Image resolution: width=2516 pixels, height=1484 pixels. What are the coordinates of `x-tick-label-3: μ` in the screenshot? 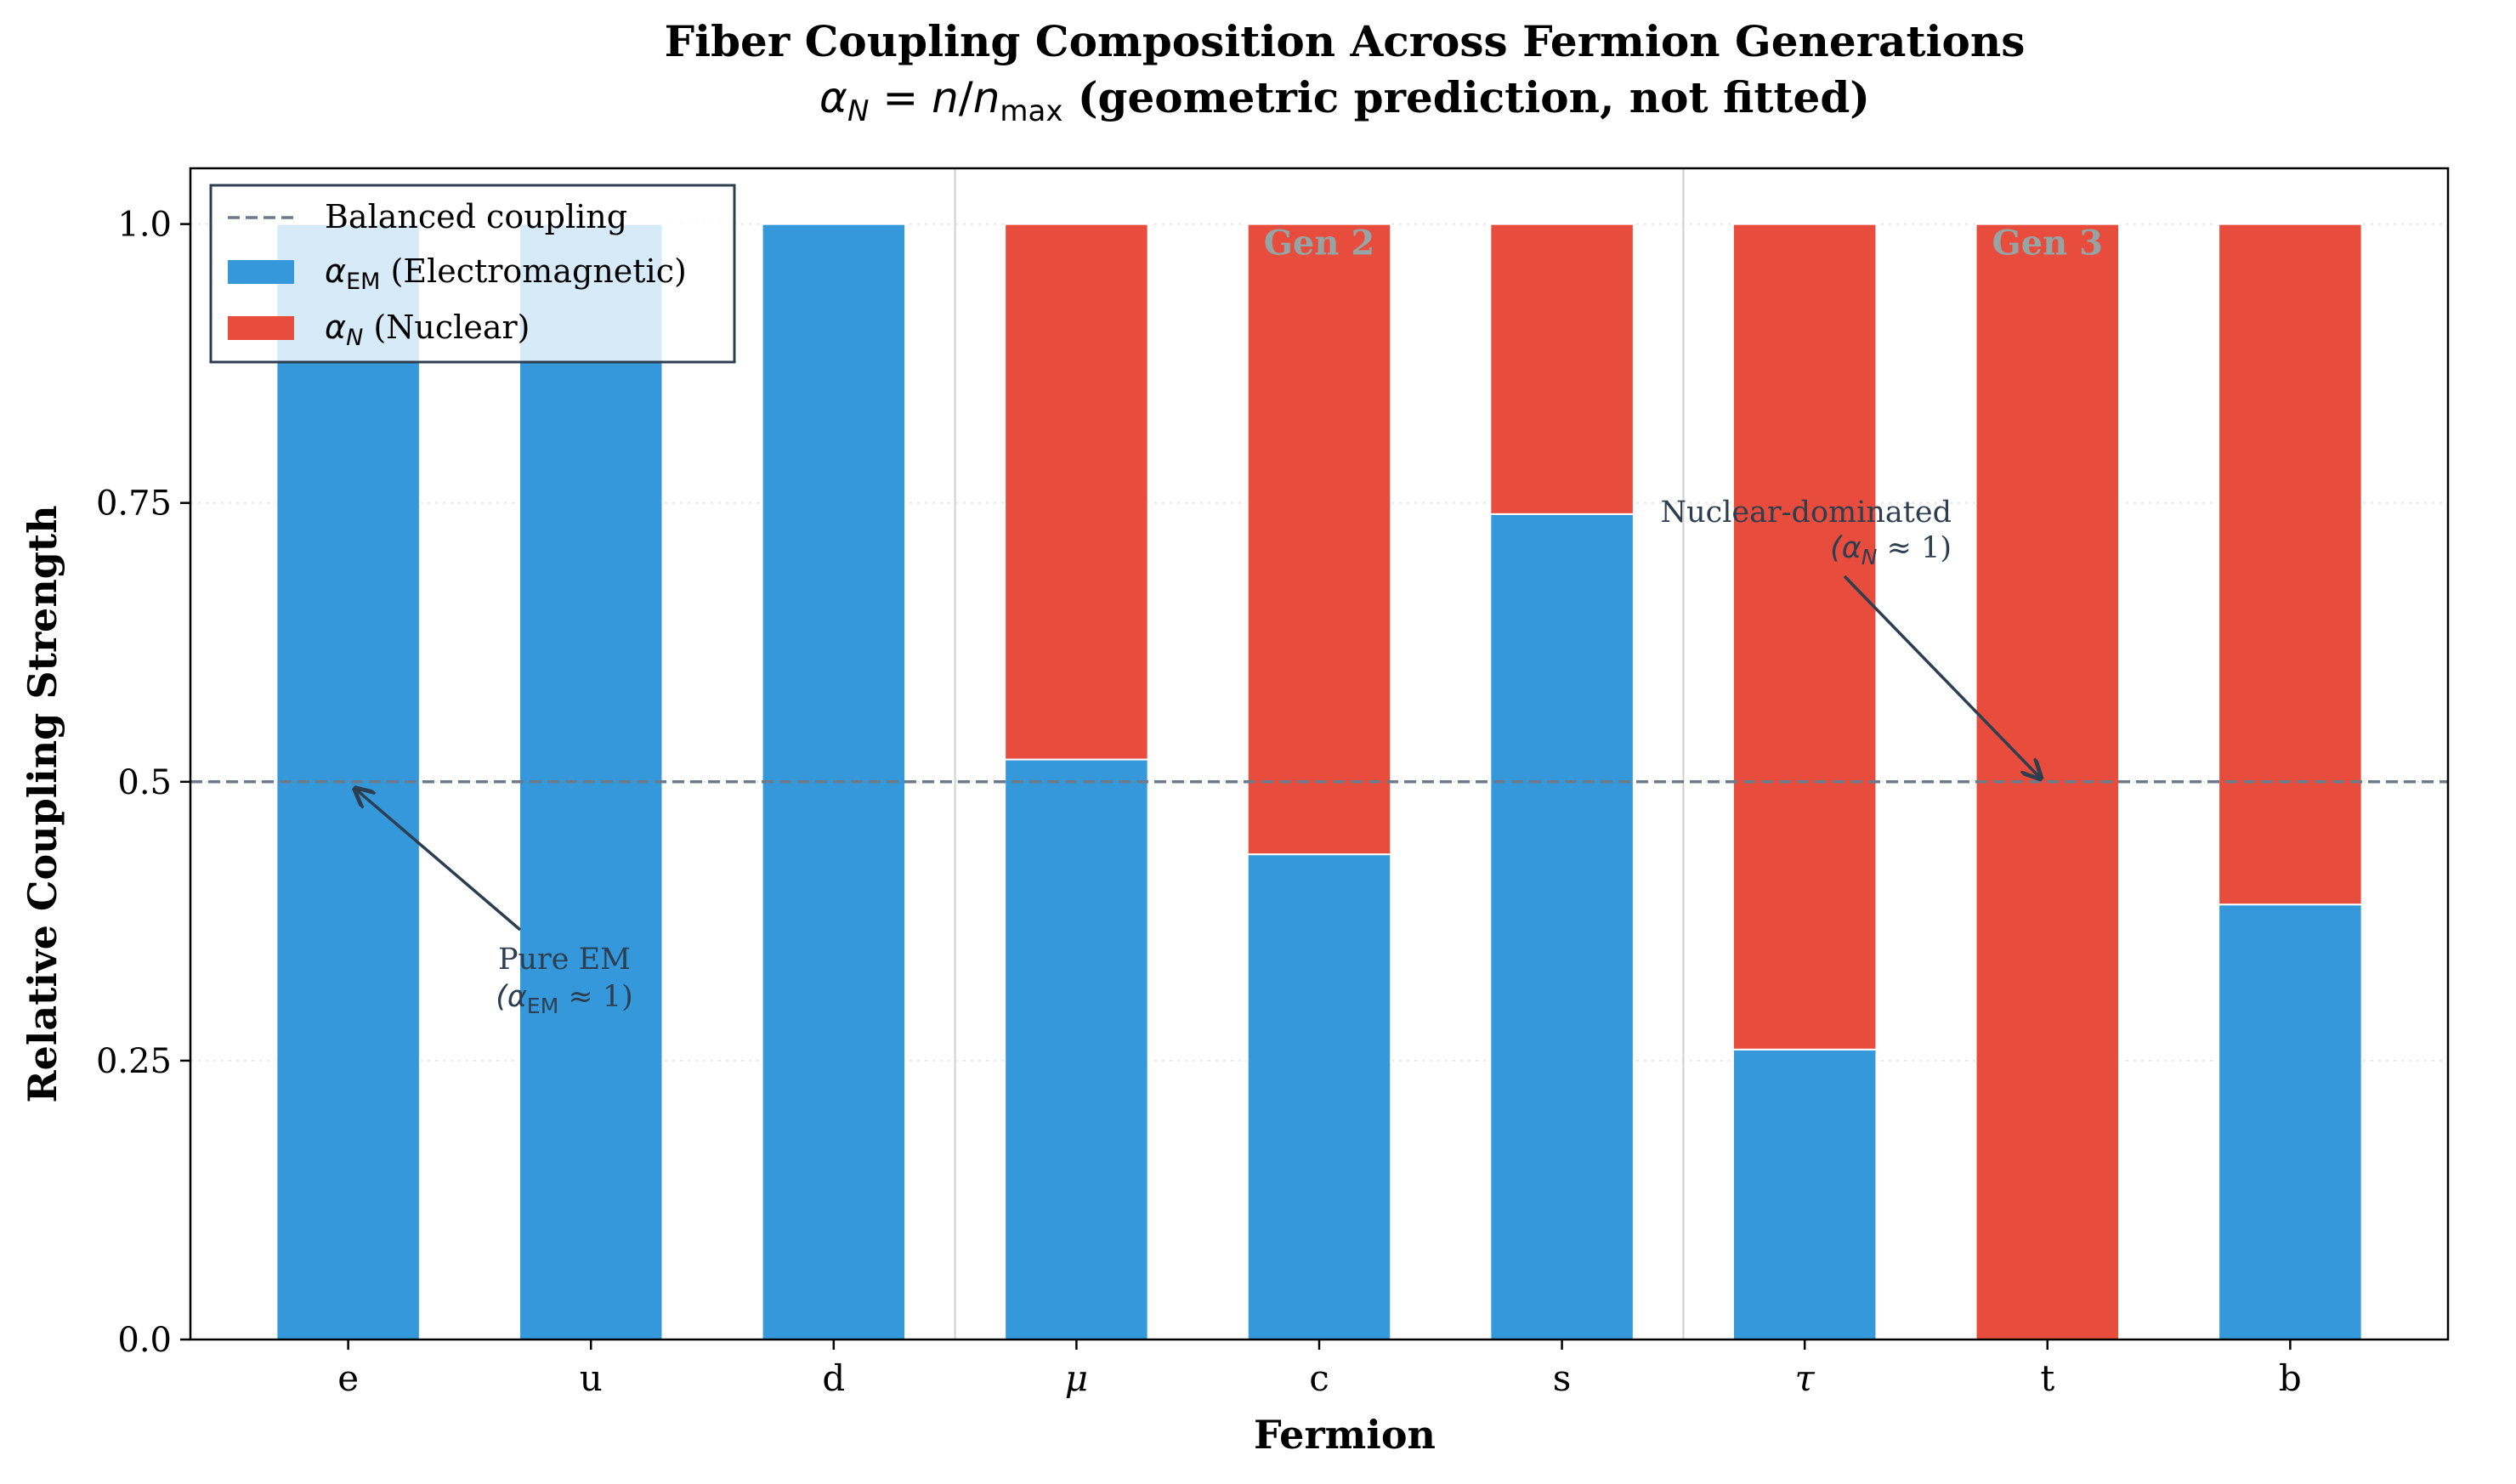 It's located at (1076, 1378).